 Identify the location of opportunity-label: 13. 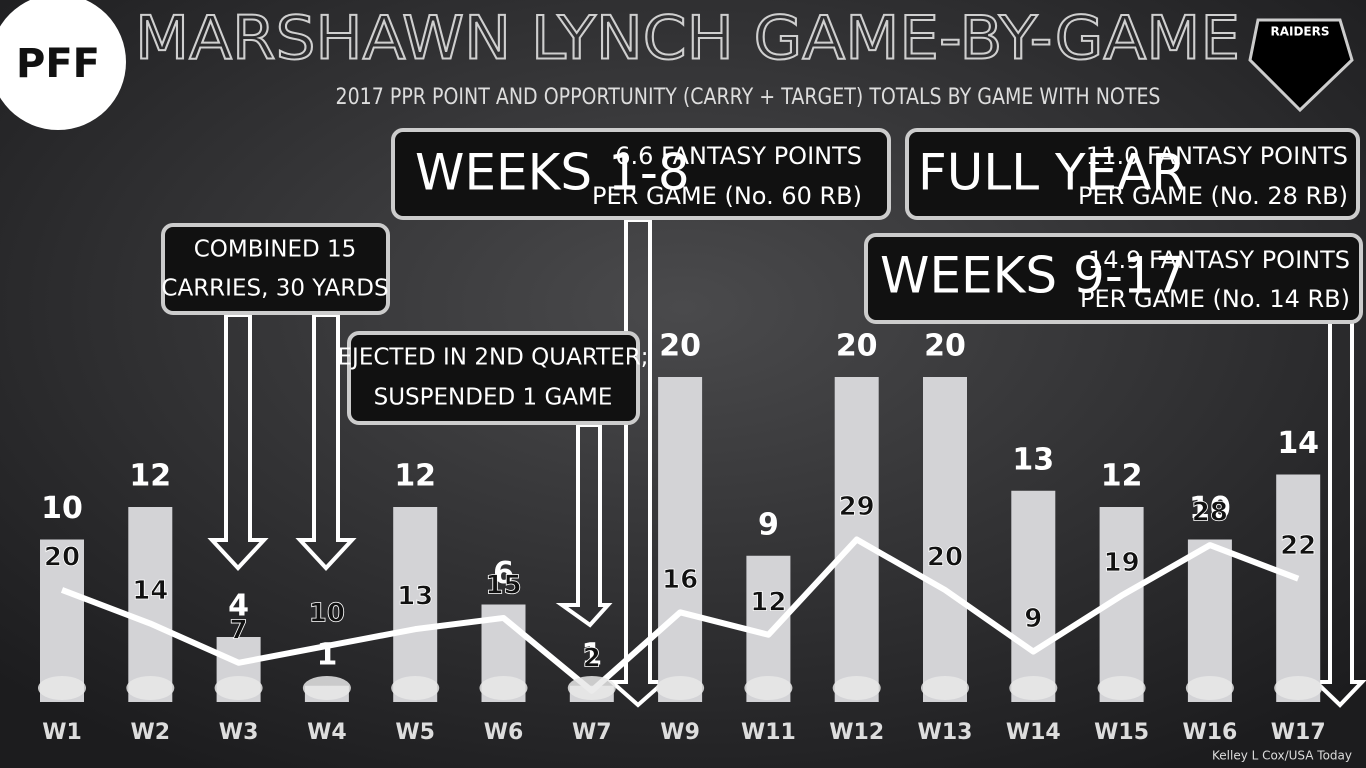
(415, 597).